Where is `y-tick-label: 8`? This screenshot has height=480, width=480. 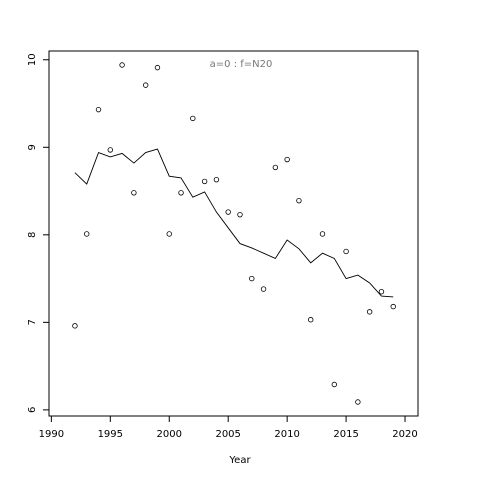
y-tick-label: 8 is located at coordinates (32, 235).